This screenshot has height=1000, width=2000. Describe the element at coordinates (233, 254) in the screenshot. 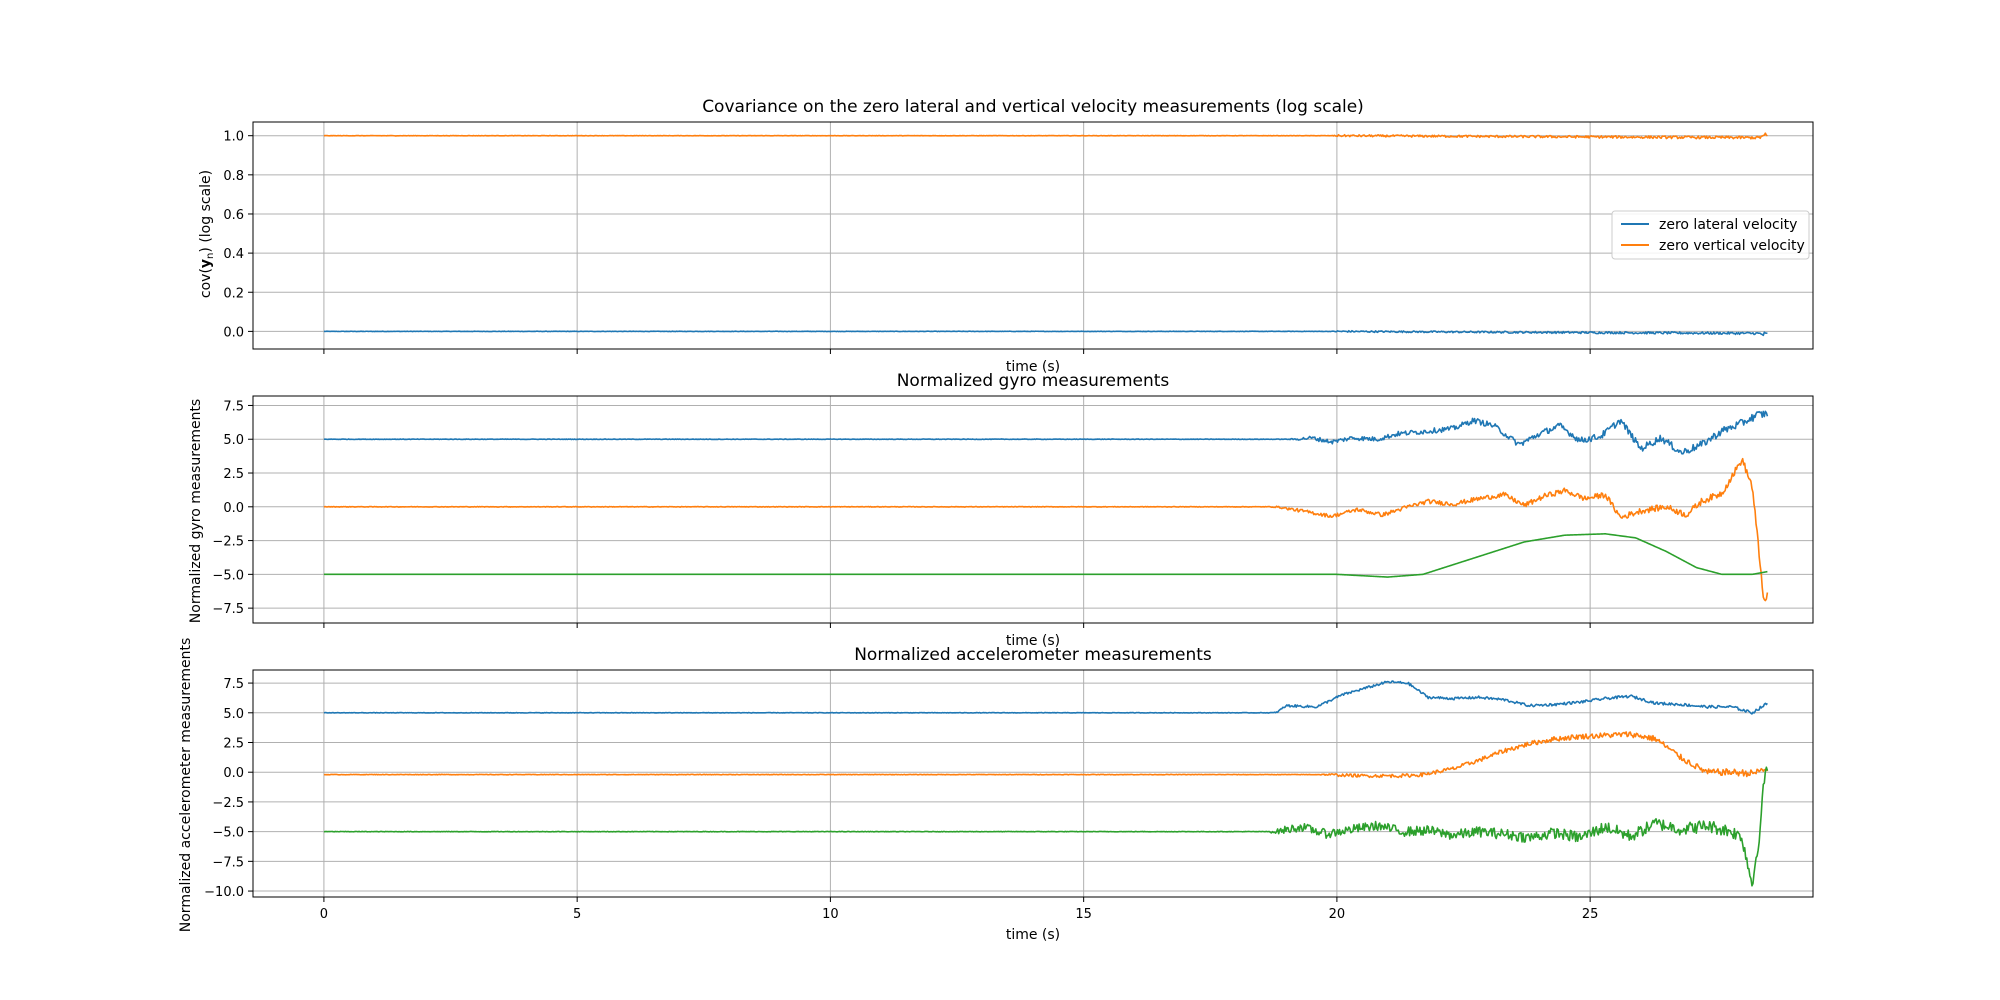

I see `covariance-ytick-label-2: 0.4` at that location.